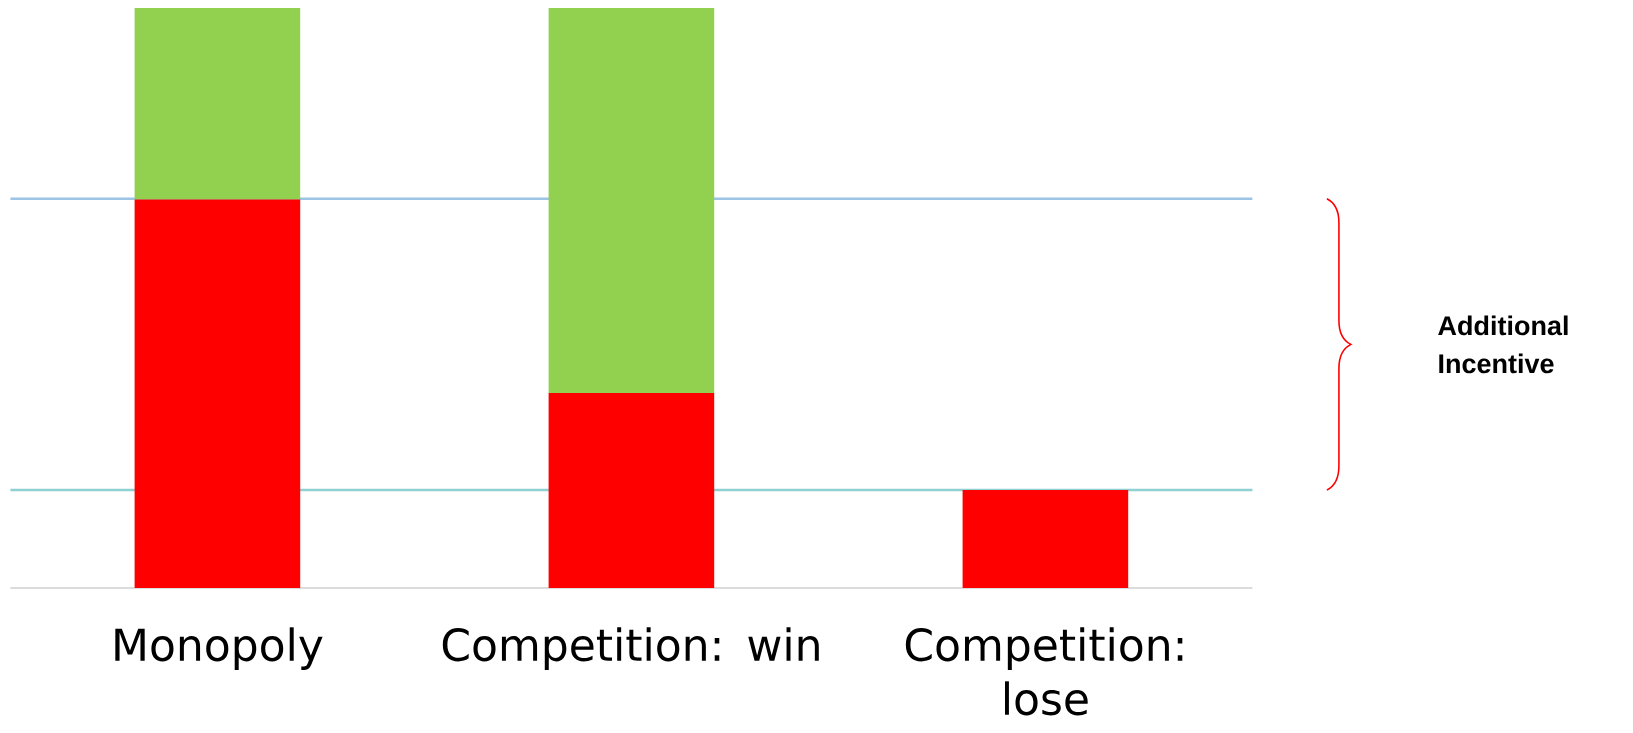  I want to click on text: Additional Incentive, so click(1503, 344).